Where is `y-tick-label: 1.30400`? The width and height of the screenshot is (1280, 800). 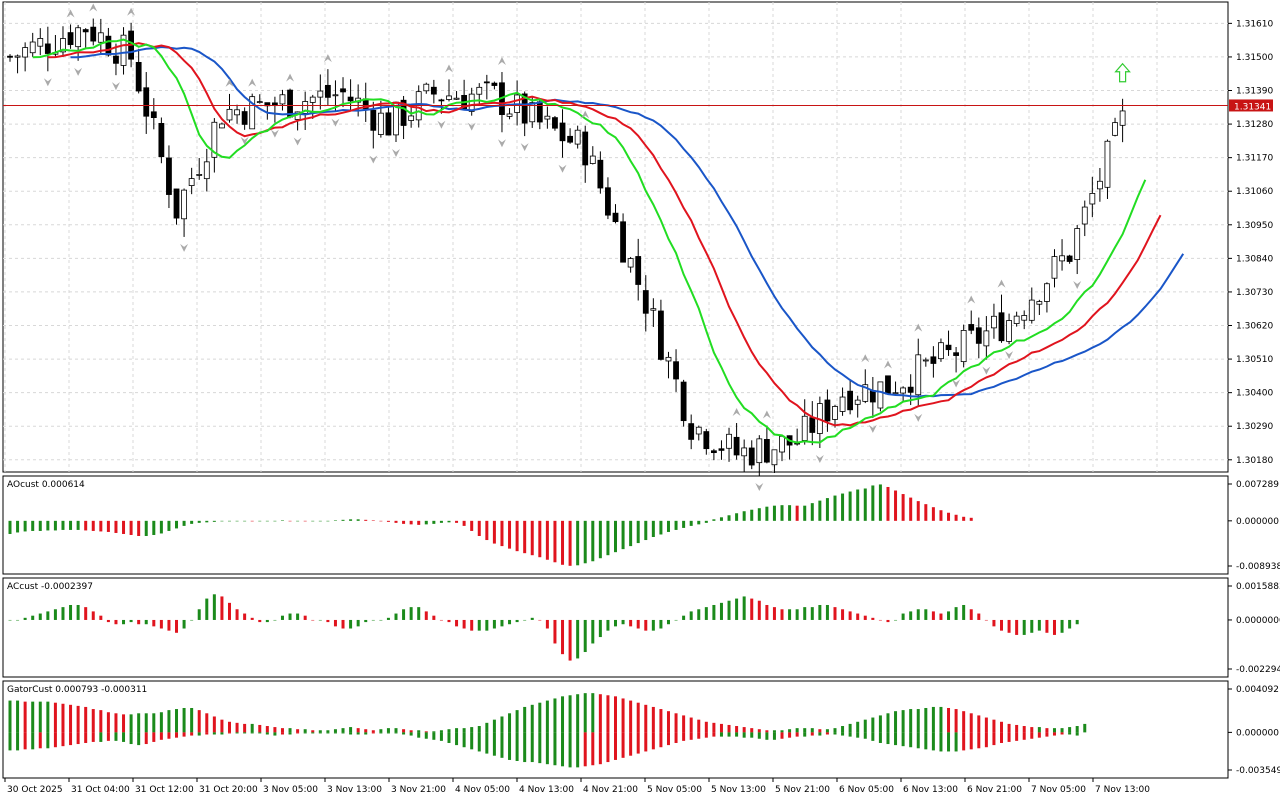
y-tick-label: 1.30400 is located at coordinates (1254, 394).